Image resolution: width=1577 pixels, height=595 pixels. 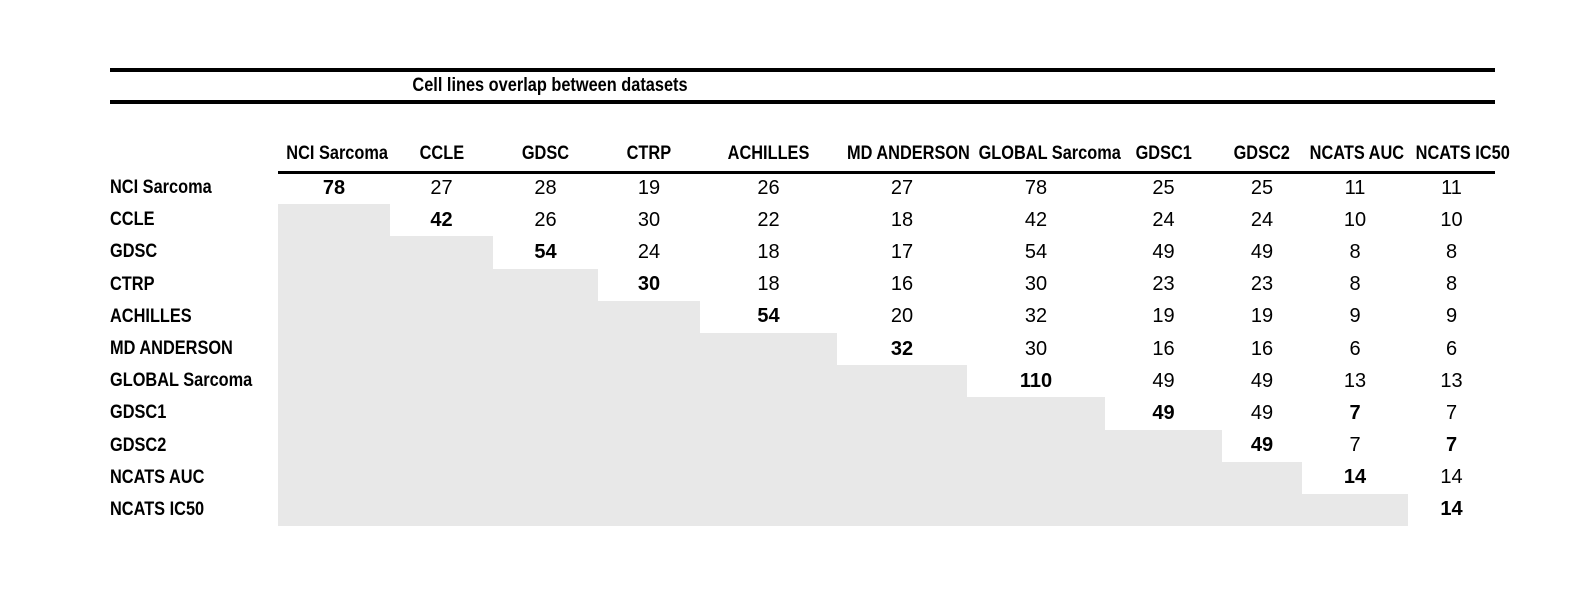 I want to click on overlap-value: 54, so click(x=768, y=316).